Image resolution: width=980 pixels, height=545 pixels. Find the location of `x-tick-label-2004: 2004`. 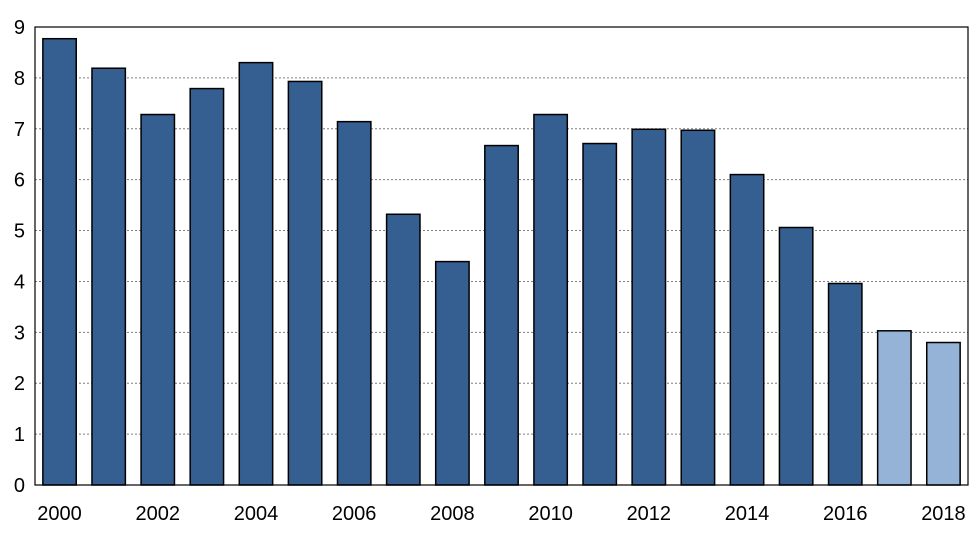

x-tick-label-2004: 2004 is located at coordinates (256, 514).